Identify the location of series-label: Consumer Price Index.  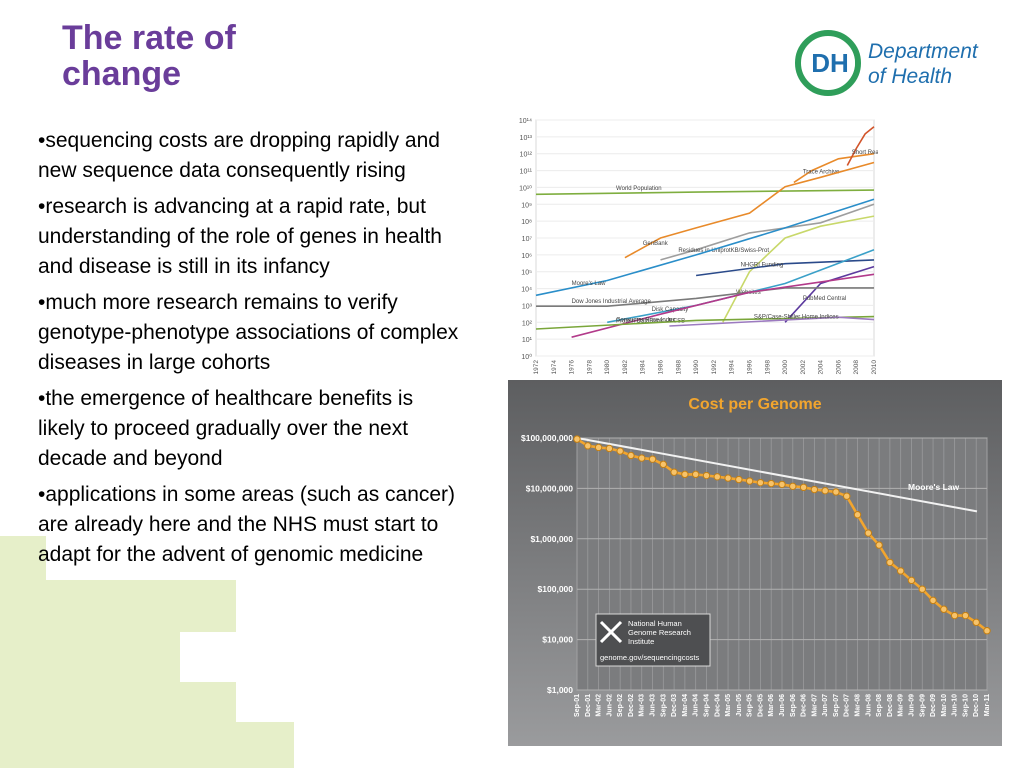
(645, 321).